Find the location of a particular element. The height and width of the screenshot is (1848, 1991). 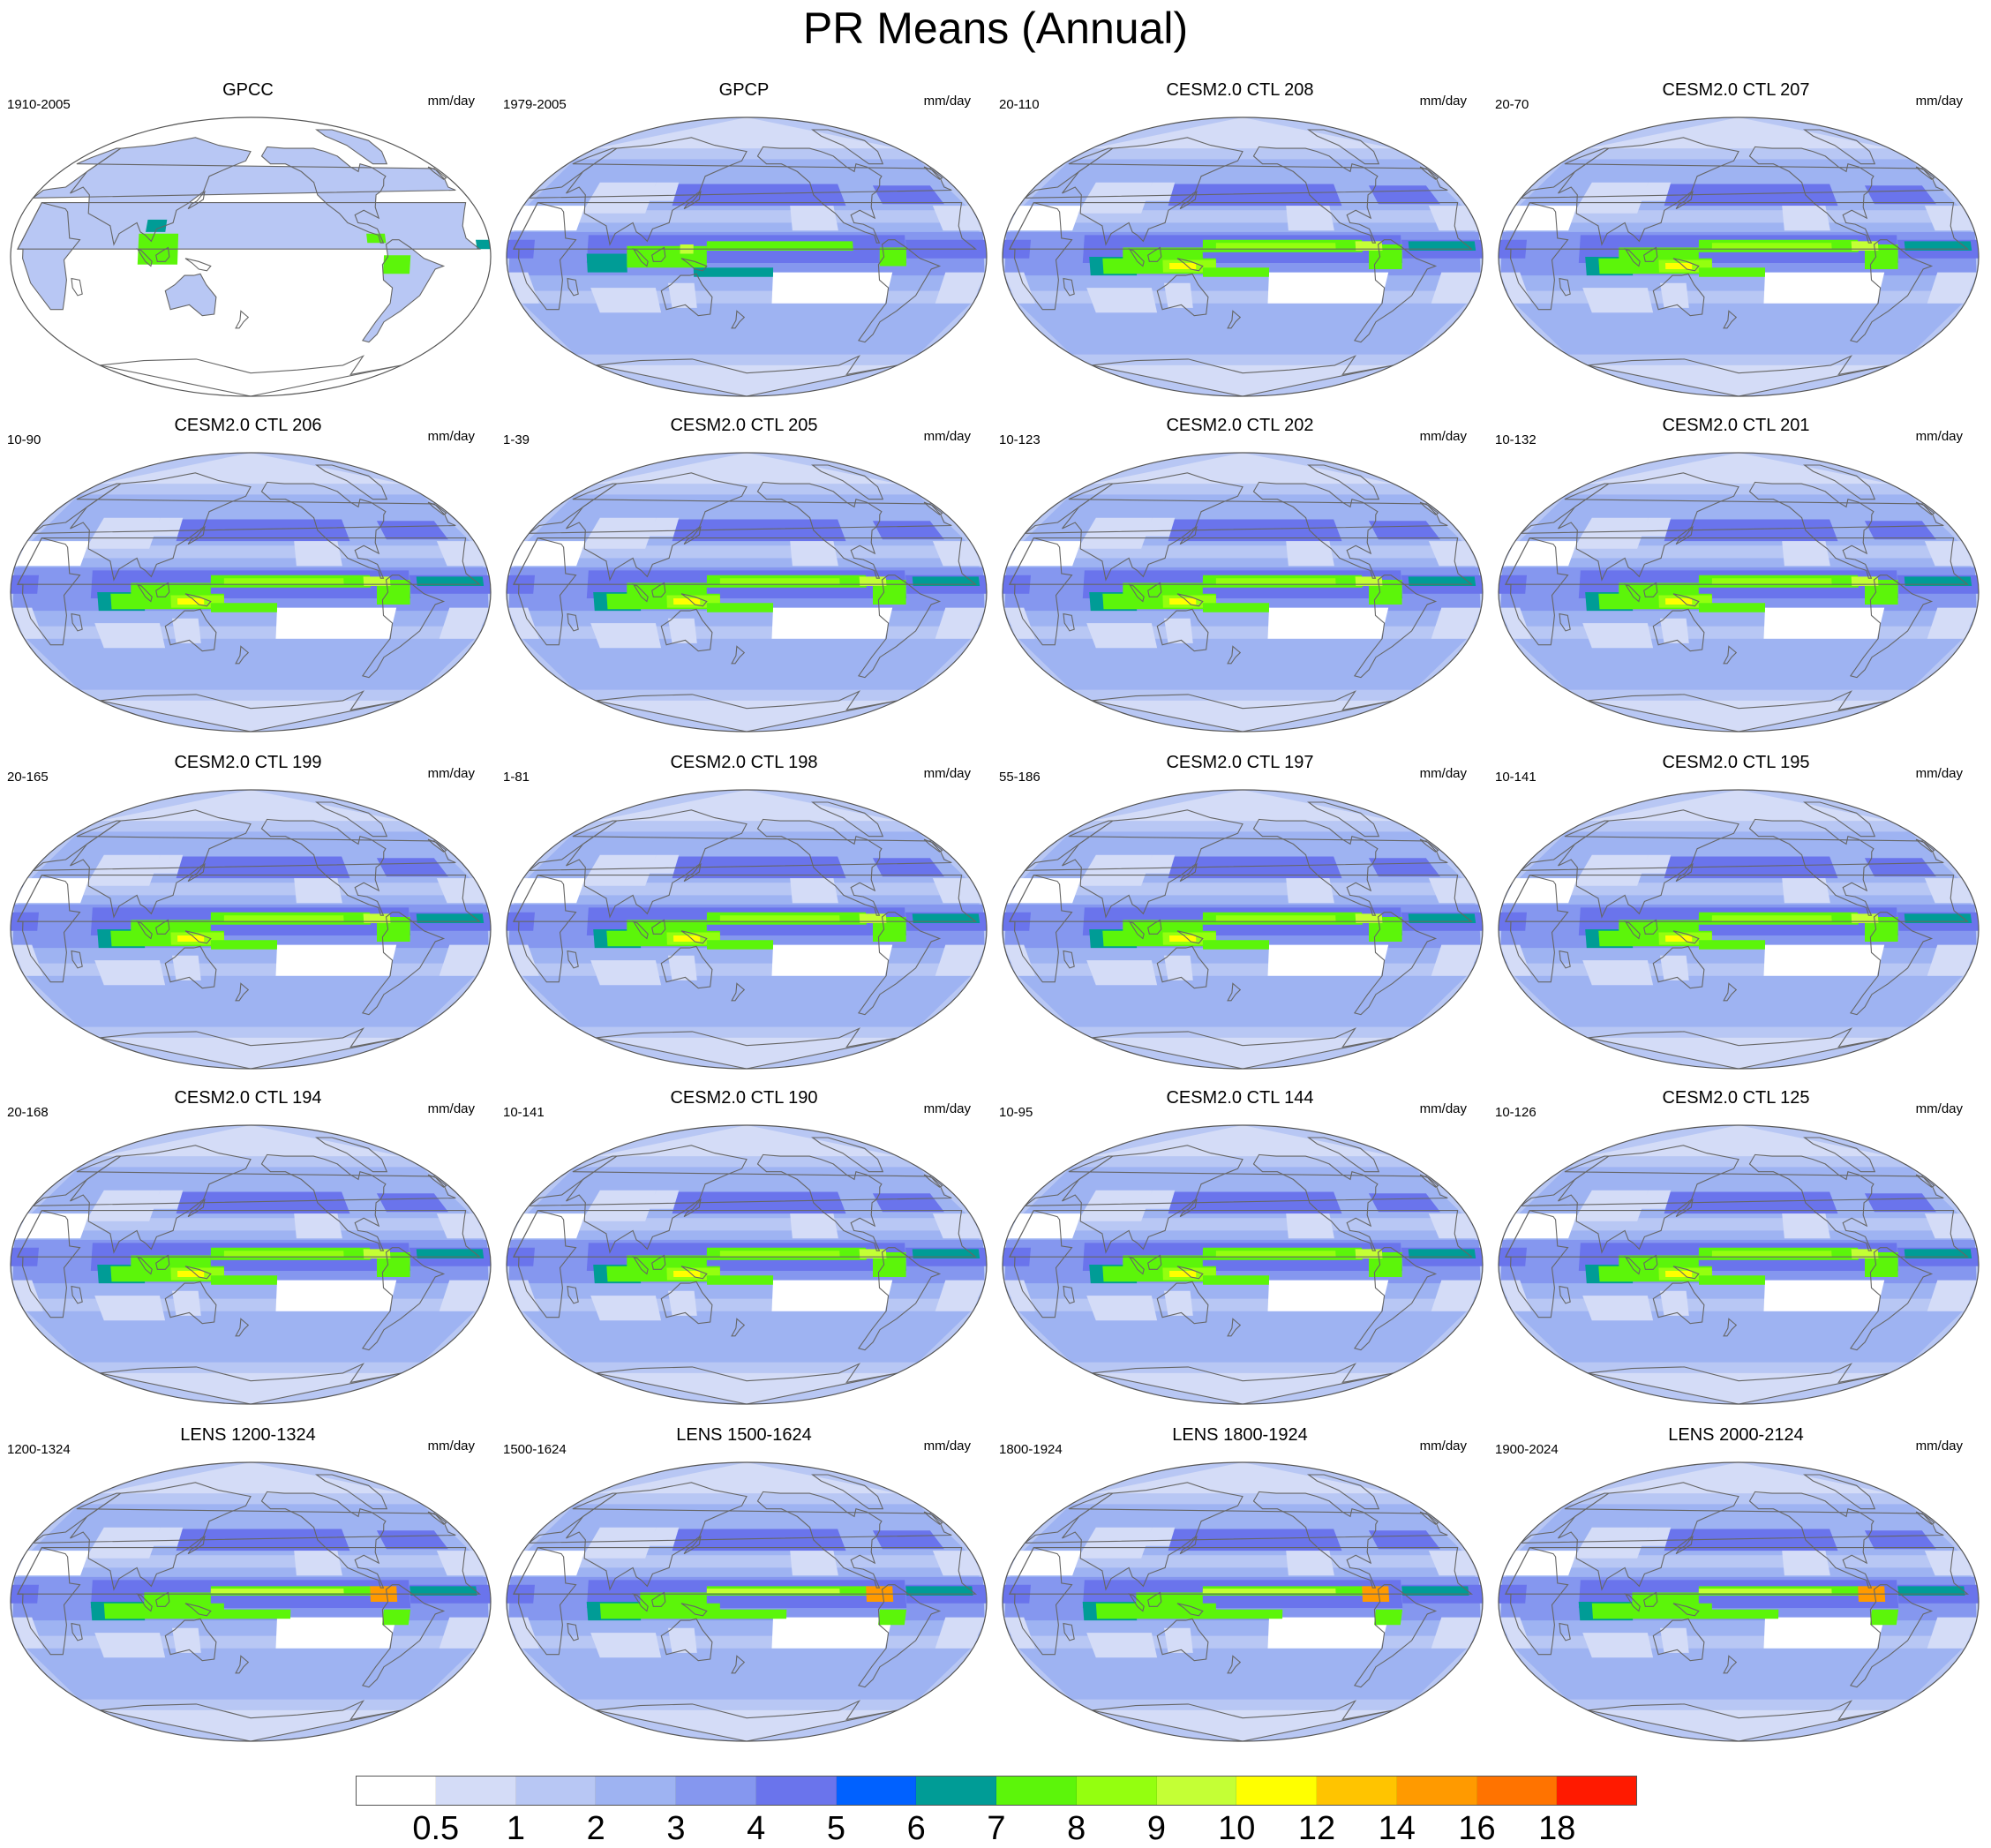

map-panel: CESM2.0 CTL 199 20-165 mm/day is located at coordinates (248, 921).